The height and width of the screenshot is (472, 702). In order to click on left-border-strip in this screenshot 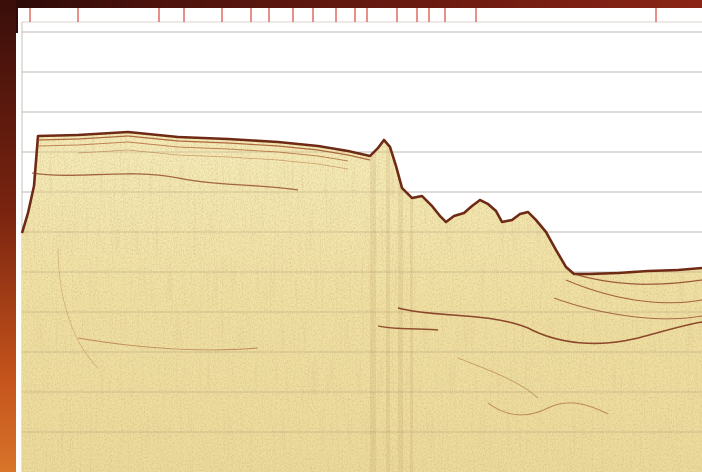, I will do `click(8, 236)`.